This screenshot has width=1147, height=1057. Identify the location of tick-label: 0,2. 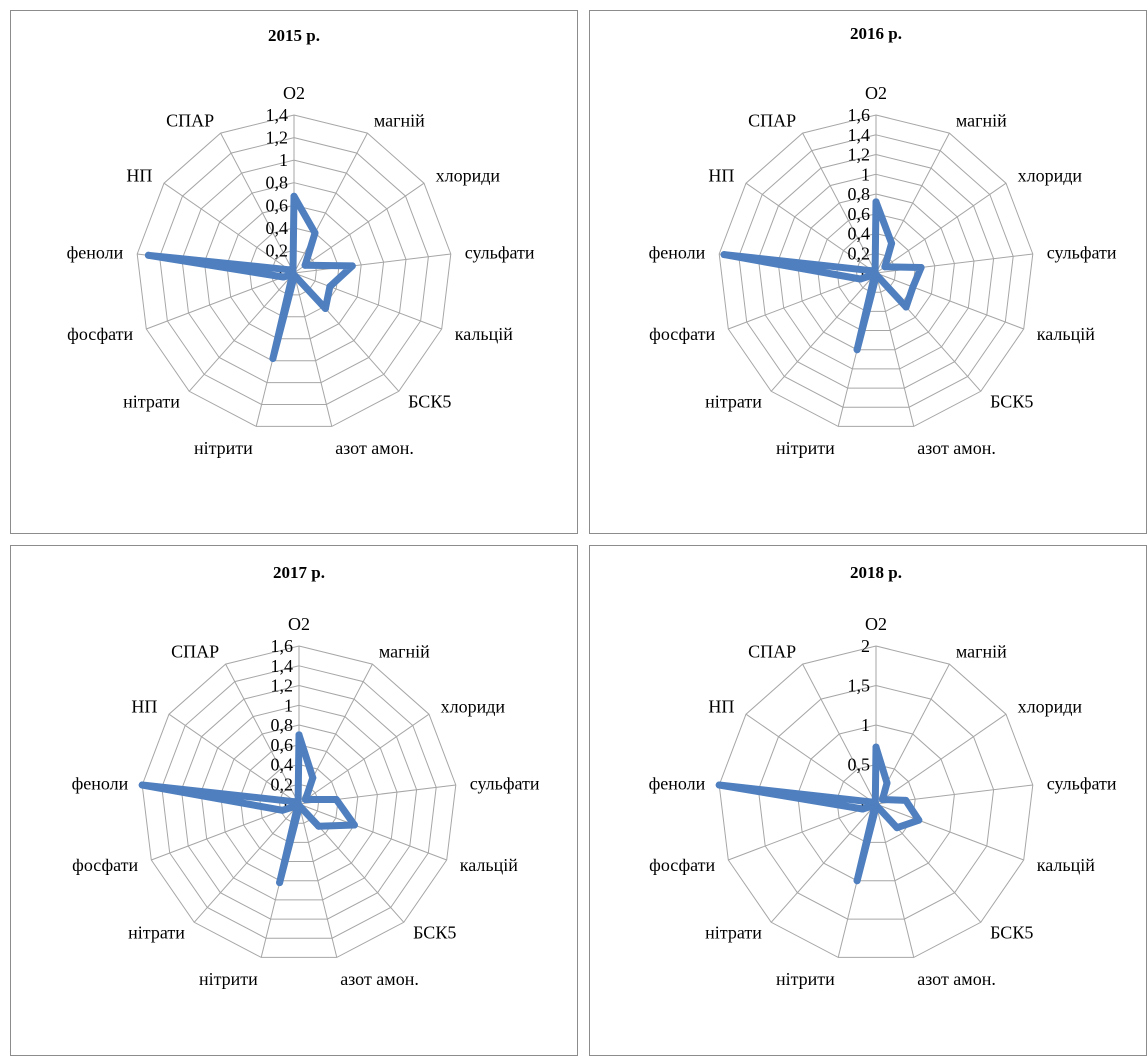
(859, 253).